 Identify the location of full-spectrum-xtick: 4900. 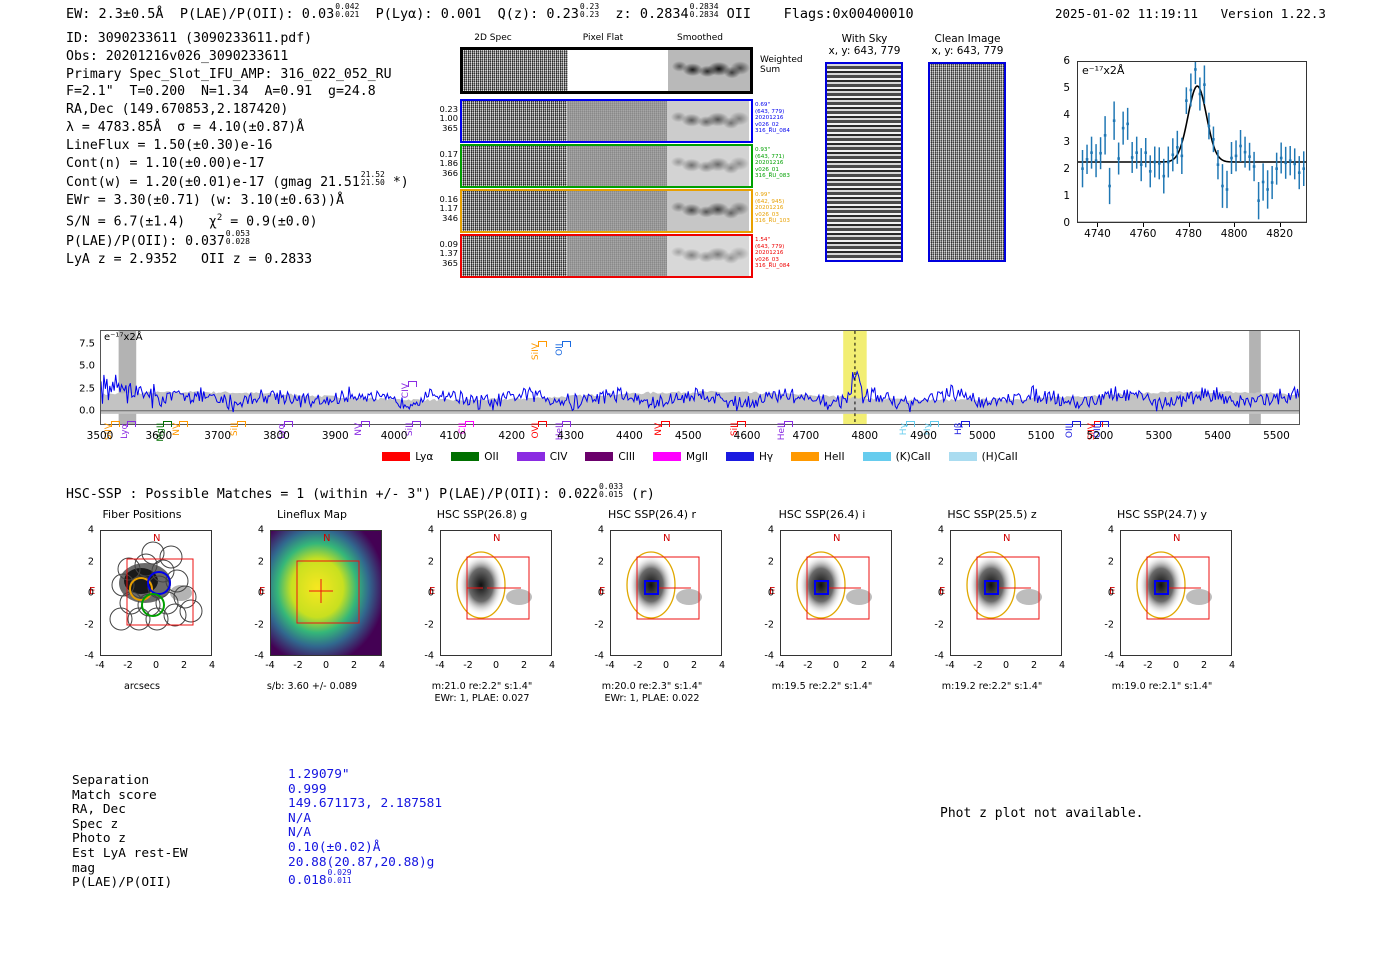
(923, 436).